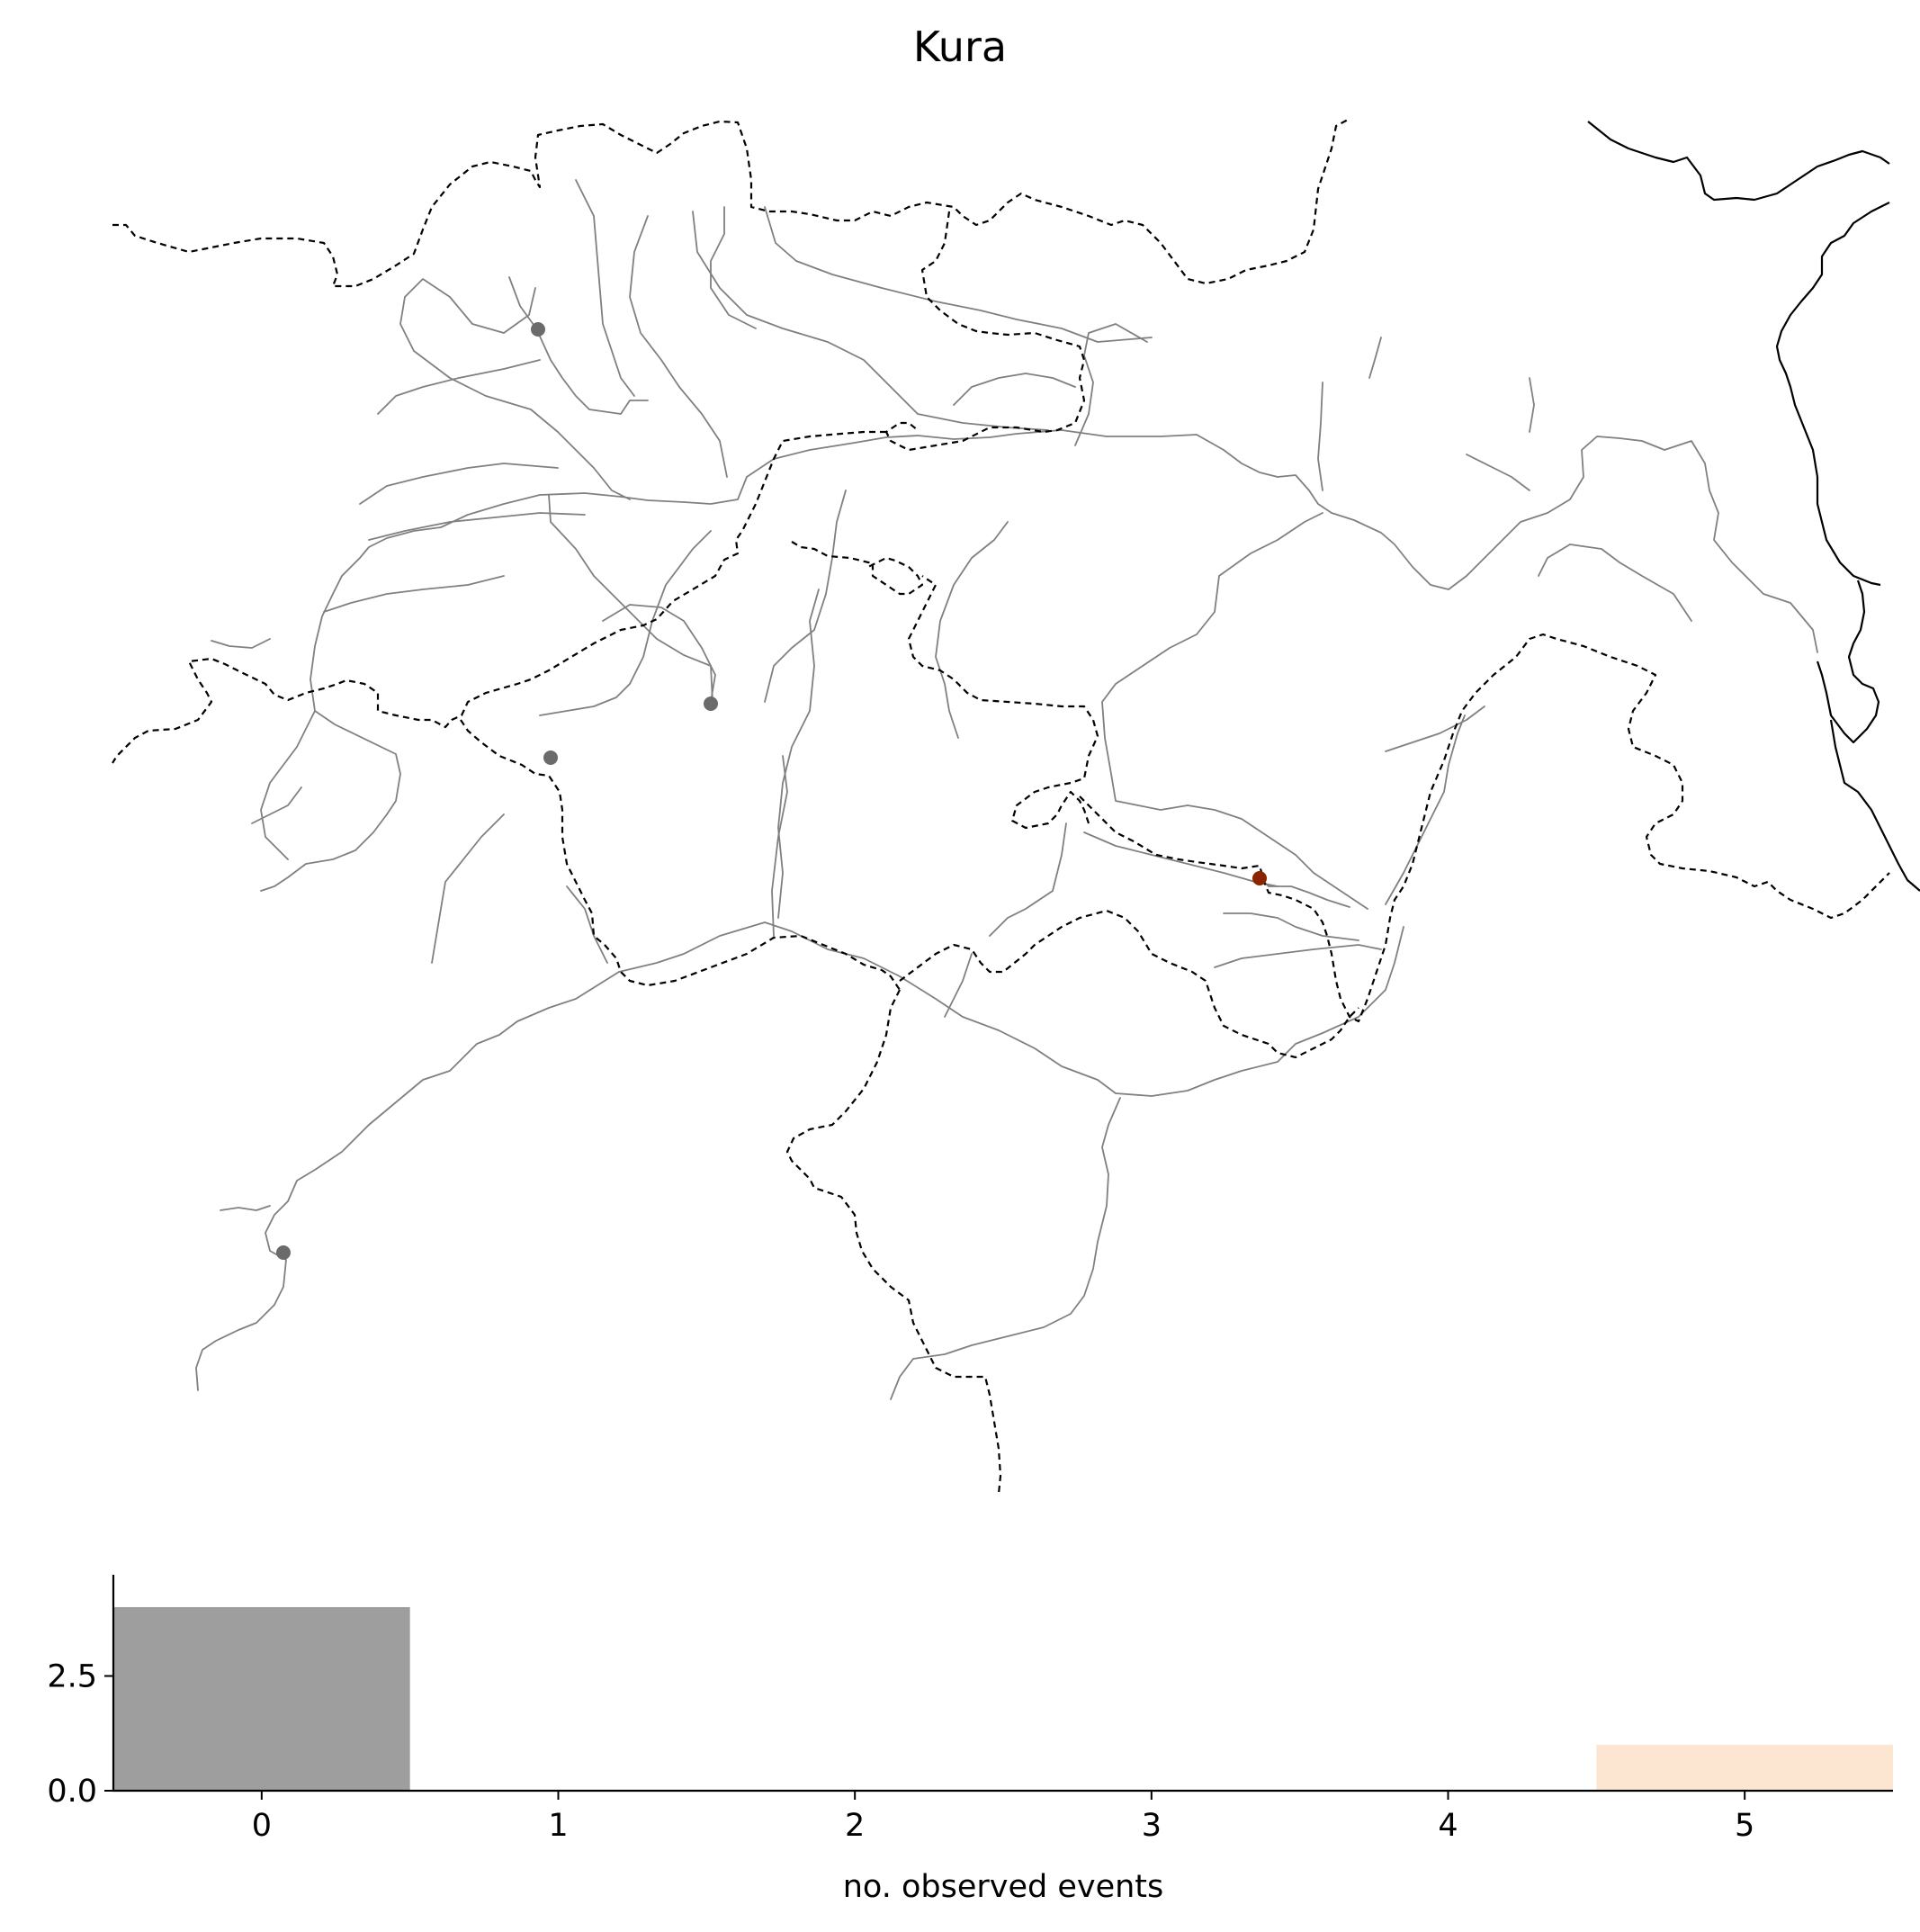 Image resolution: width=1920 pixels, height=1932 pixels. What do you see at coordinates (459, 484) in the screenshot?
I see `river-west-branch-b` at bounding box center [459, 484].